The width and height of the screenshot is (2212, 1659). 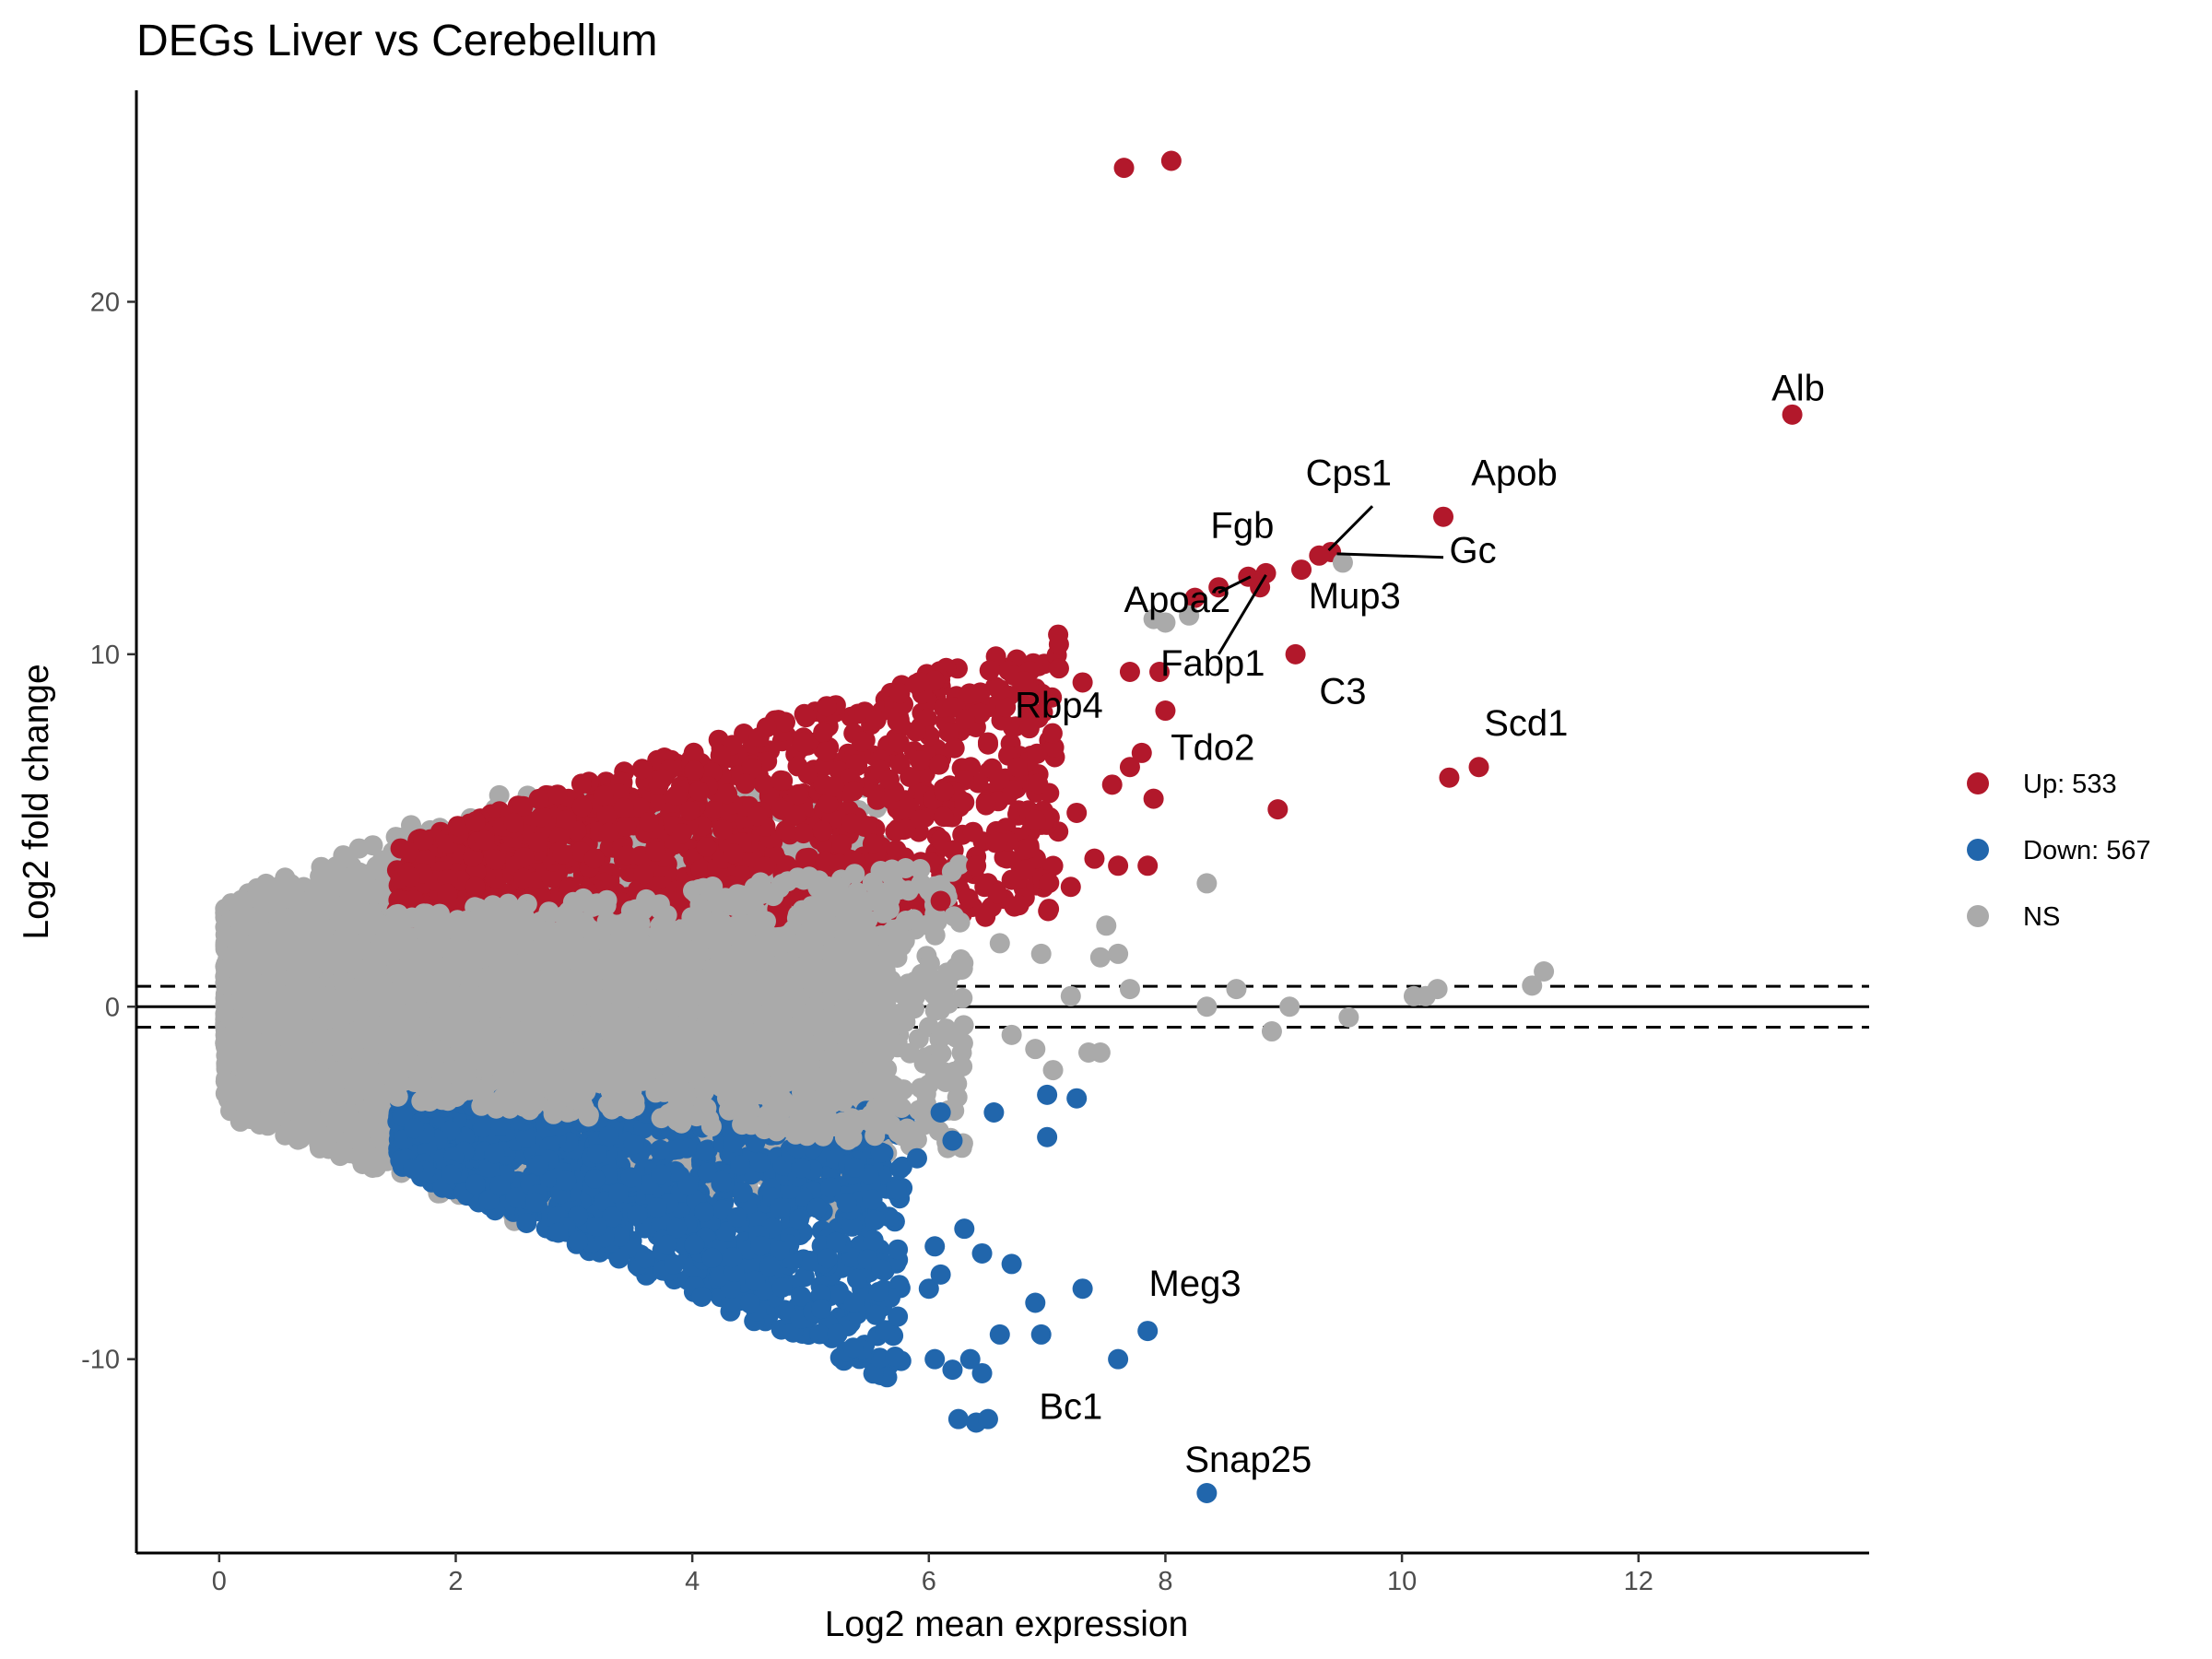 I want to click on data-point, so click(x=372, y=845).